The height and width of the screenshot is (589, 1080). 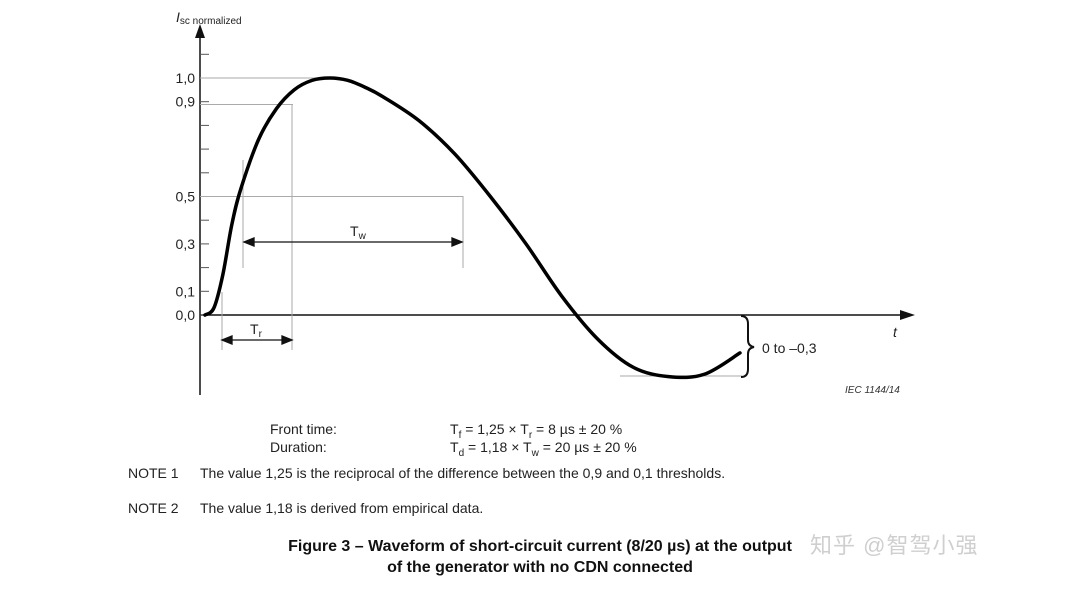 What do you see at coordinates (789, 348) in the screenshot?
I see `undershoot-label: 0 to –0,3` at bounding box center [789, 348].